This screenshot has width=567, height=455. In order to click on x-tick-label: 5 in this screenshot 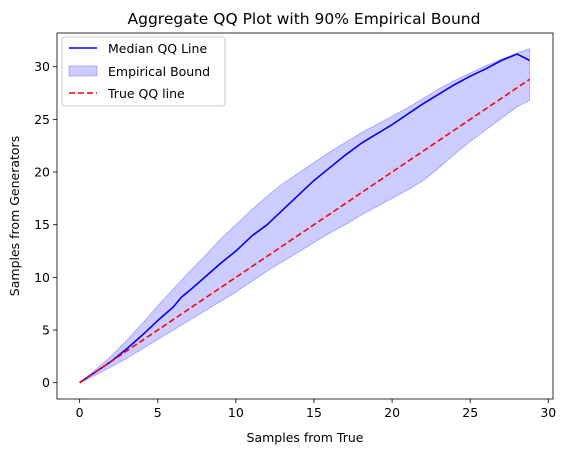, I will do `click(158, 412)`.